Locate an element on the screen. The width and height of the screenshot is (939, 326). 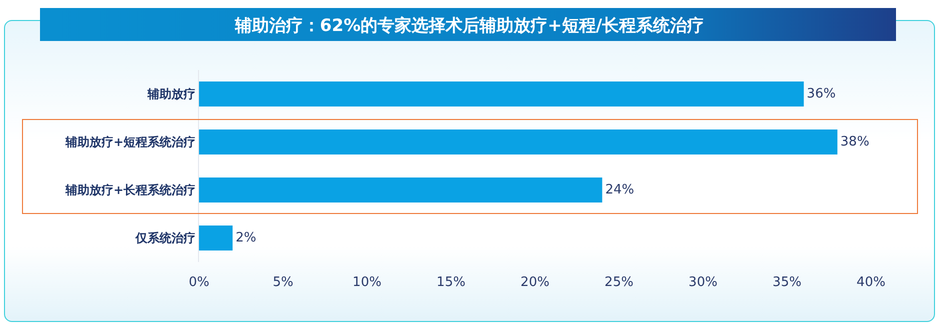
data-label: 38% is located at coordinates (855, 142).